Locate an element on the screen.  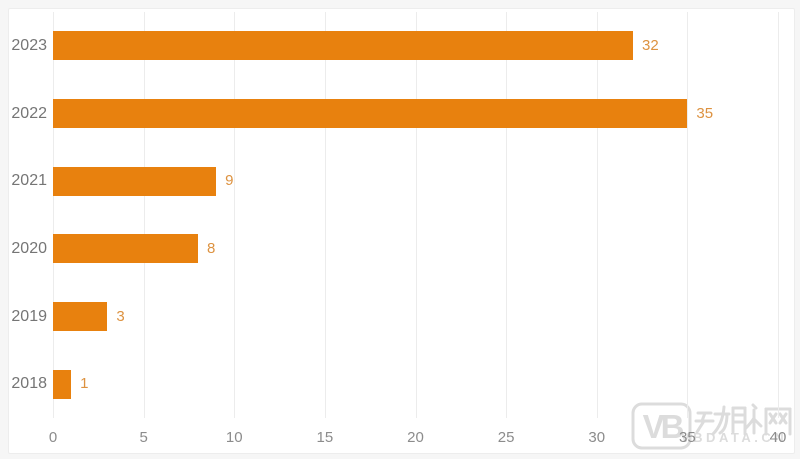
bar-2023 is located at coordinates (343, 46).